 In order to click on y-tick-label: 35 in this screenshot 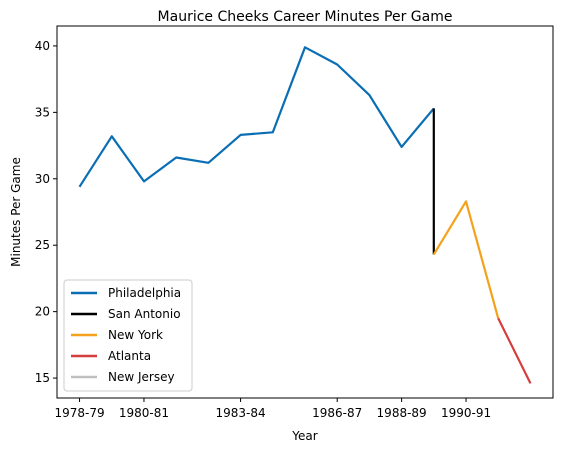, I will do `click(42, 112)`.